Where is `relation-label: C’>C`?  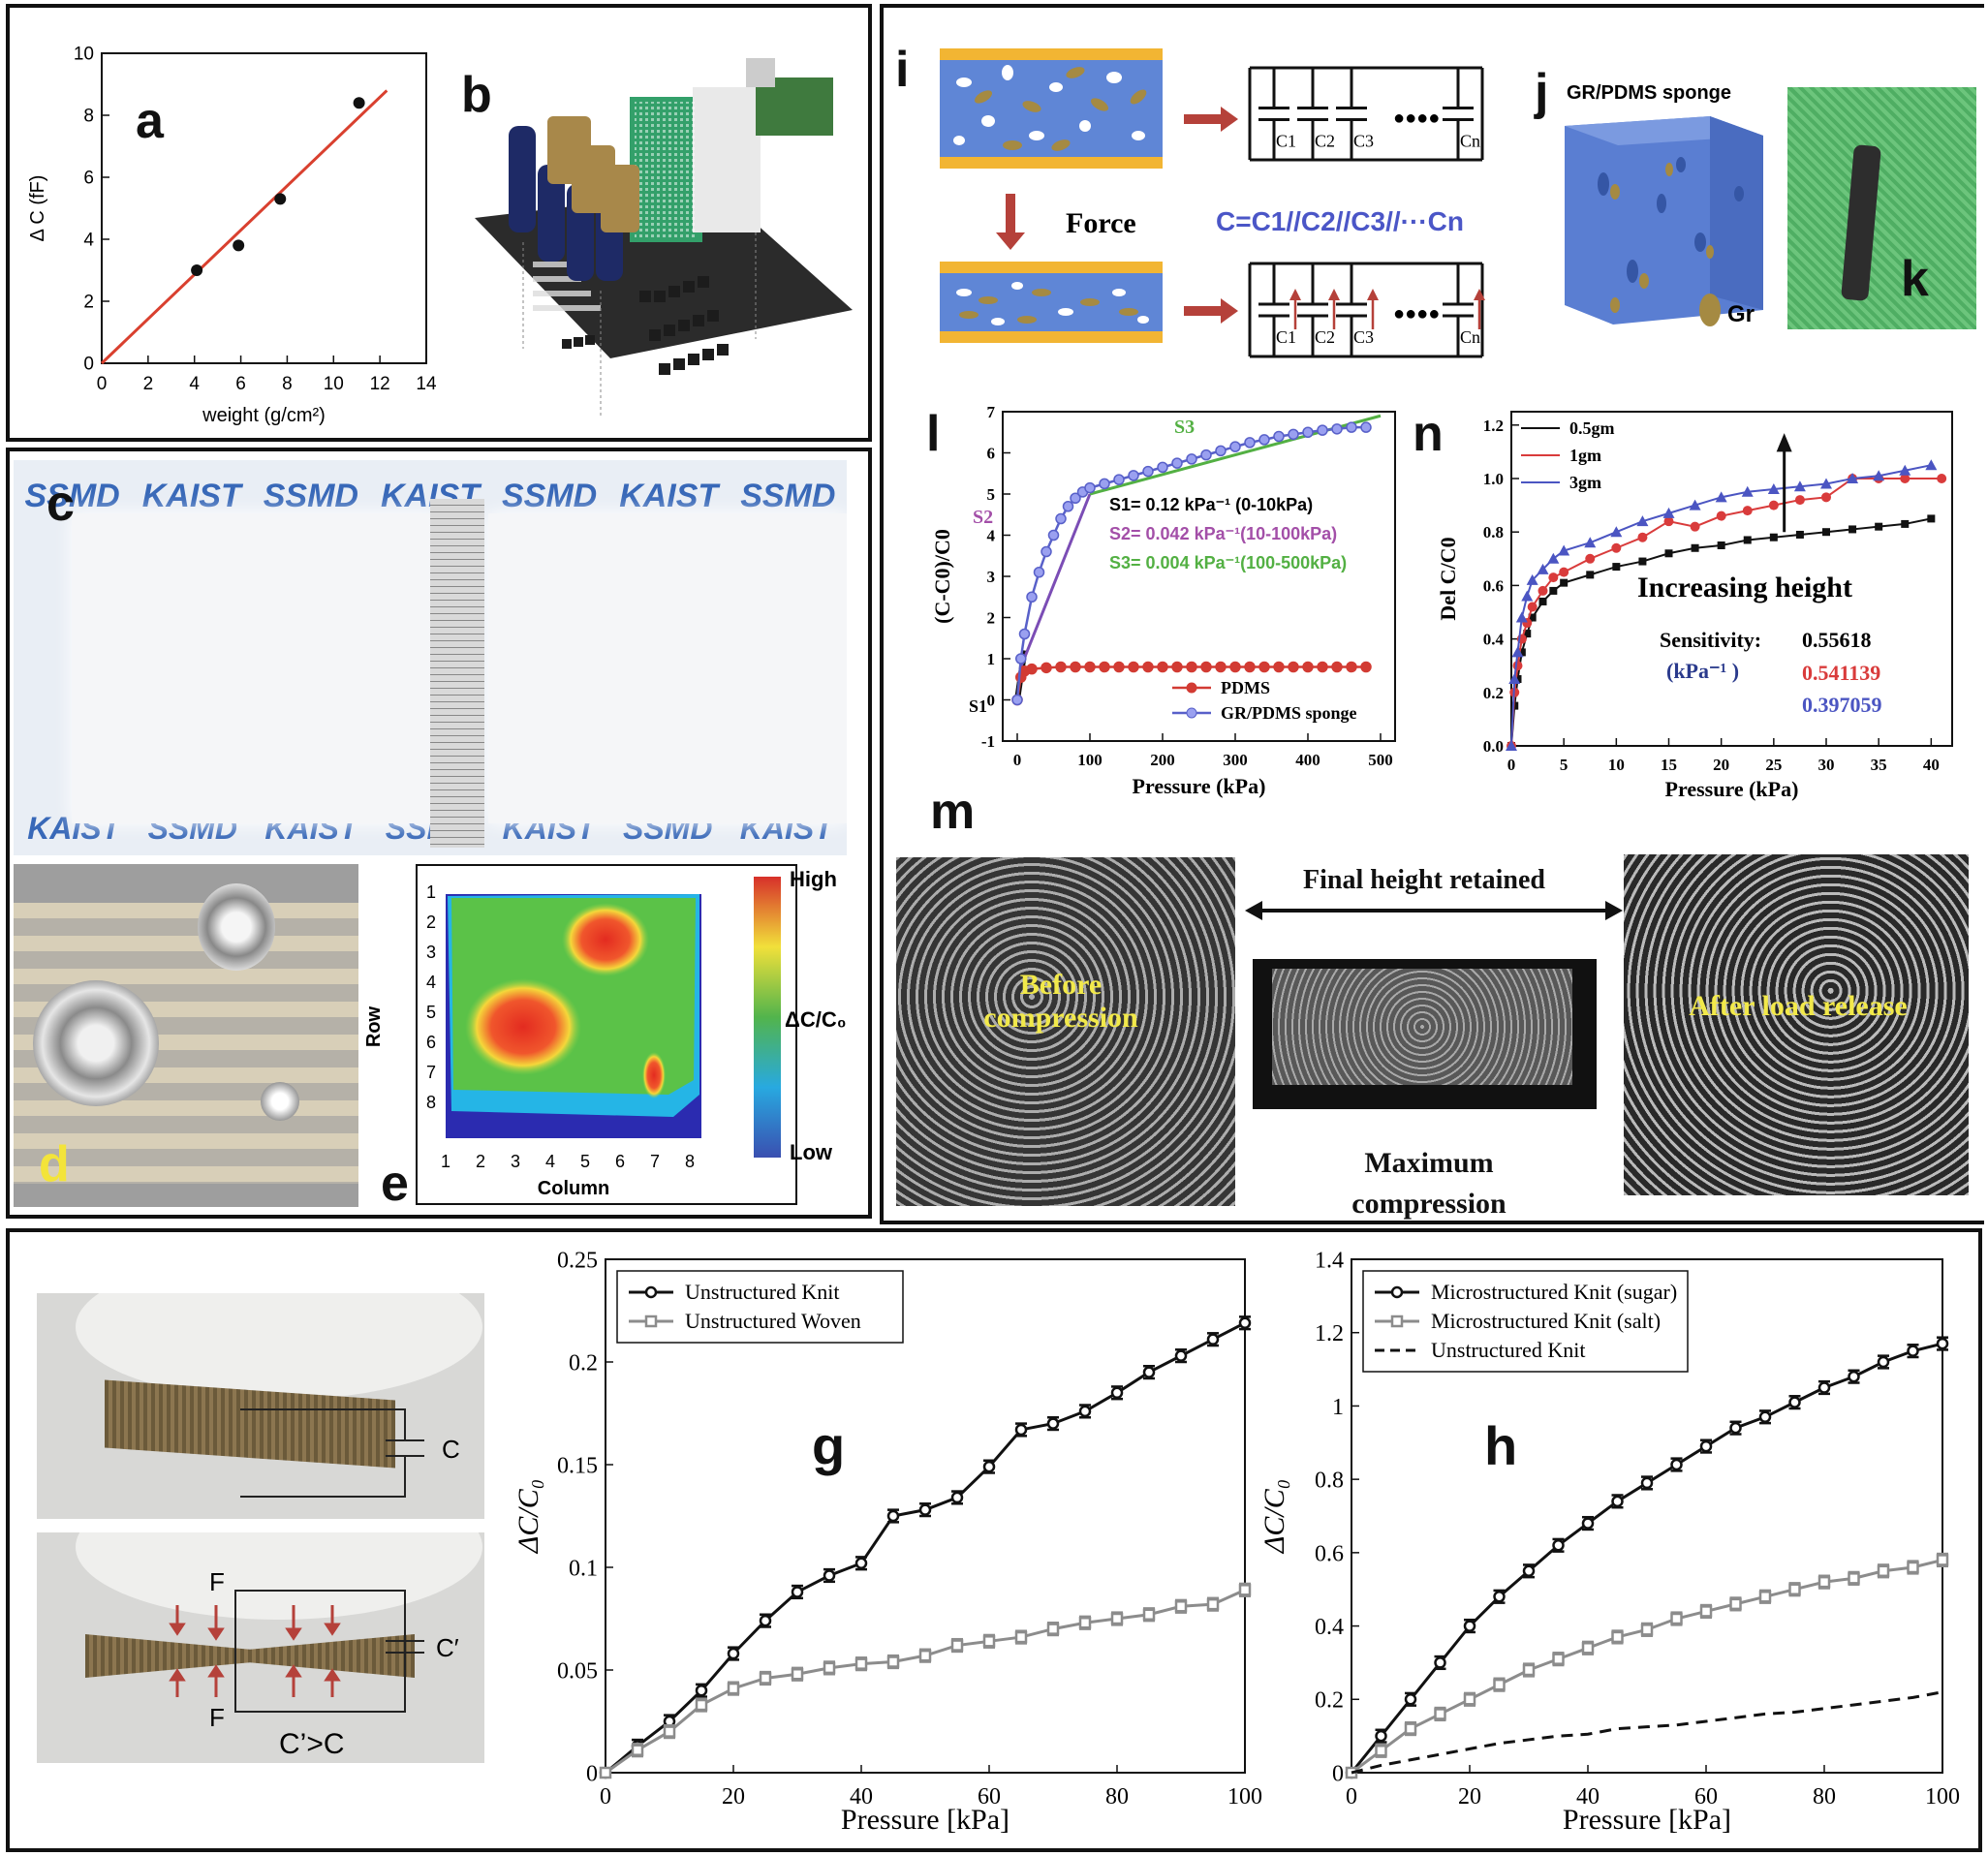 relation-label: C’>C is located at coordinates (312, 1744).